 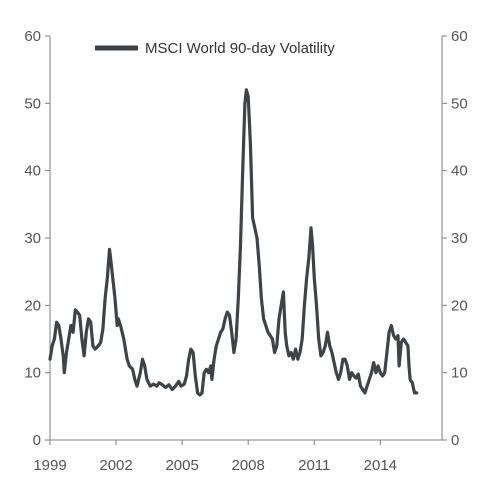 What do you see at coordinates (314, 465) in the screenshot?
I see `x-tick-label: 2011` at bounding box center [314, 465].